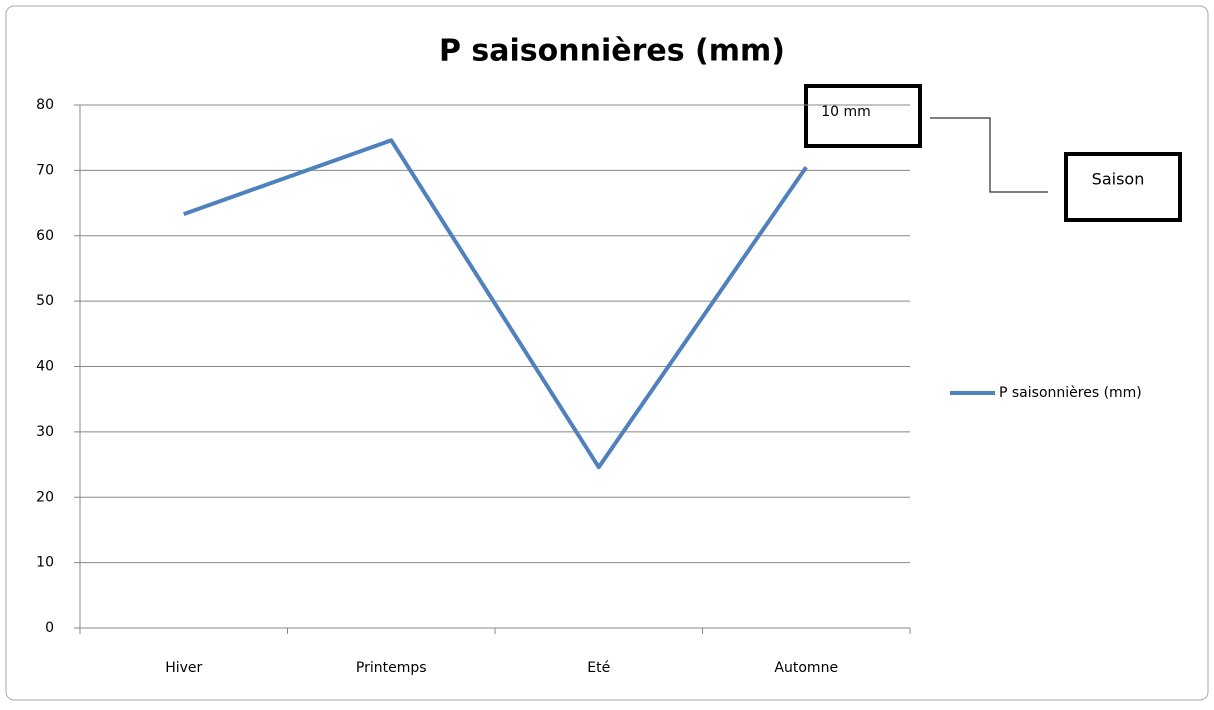 Image resolution: width=1214 pixels, height=710 pixels. I want to click on y-tick-label: 40, so click(45, 367).